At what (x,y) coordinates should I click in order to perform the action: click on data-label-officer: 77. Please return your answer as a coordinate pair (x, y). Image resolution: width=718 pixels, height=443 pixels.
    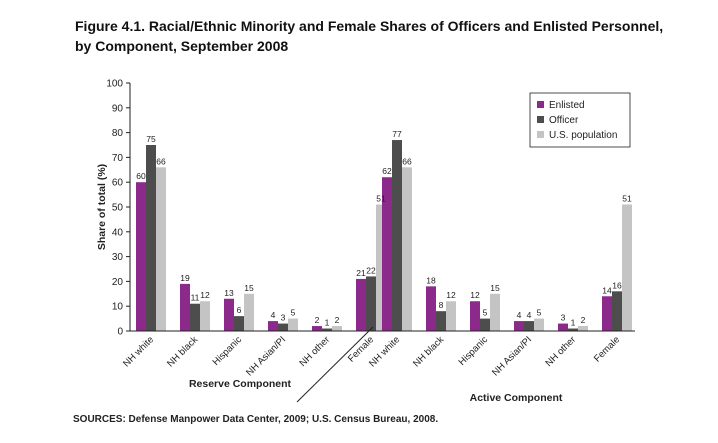
    Looking at the image, I should click on (397, 134).